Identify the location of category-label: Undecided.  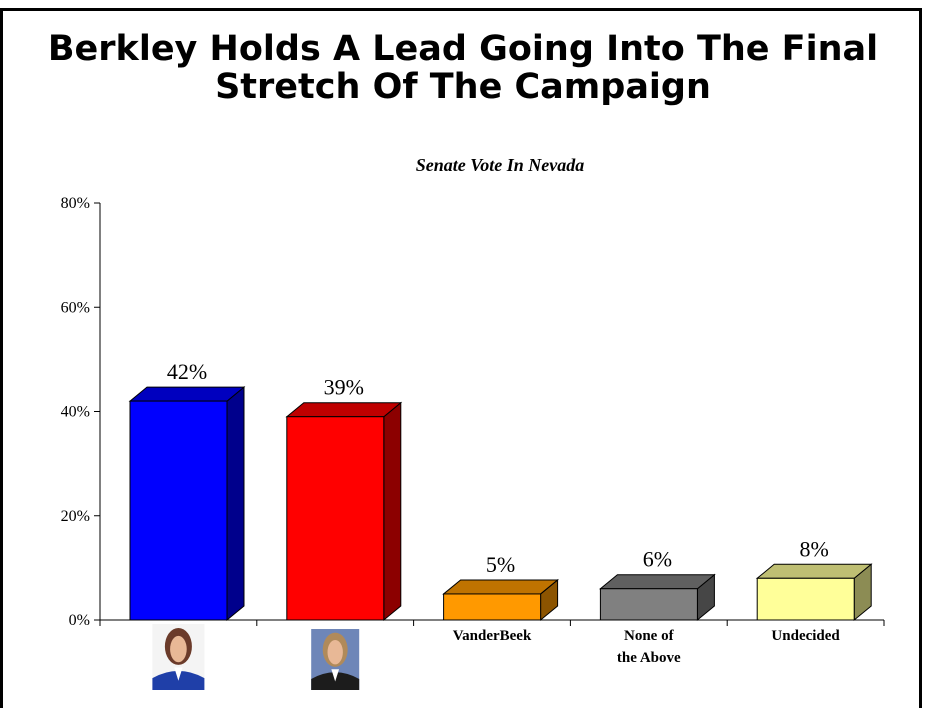
(805, 636).